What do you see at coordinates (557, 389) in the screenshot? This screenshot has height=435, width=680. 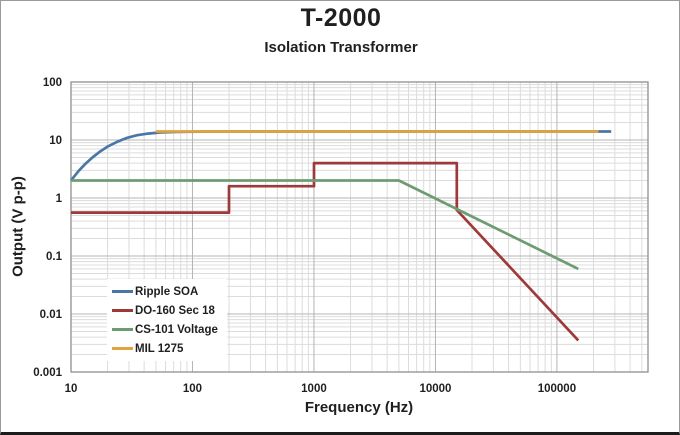 I see `x-tick-label: 100000` at bounding box center [557, 389].